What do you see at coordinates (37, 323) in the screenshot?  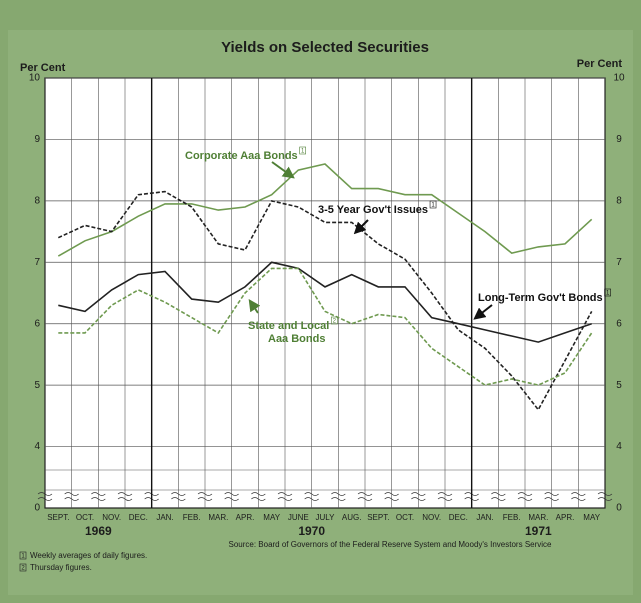 I see `y-tick-label: 6` at bounding box center [37, 323].